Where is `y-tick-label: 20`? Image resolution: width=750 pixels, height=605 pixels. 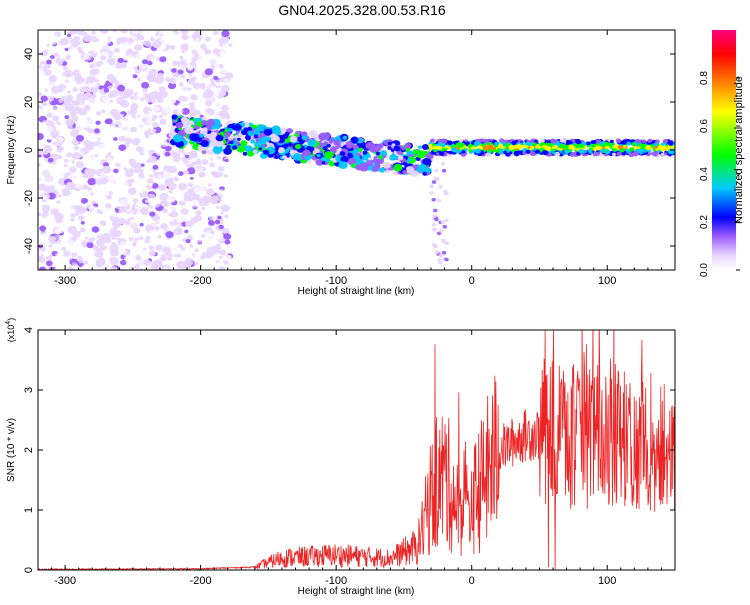
y-tick-label: 20 is located at coordinates (29, 102).